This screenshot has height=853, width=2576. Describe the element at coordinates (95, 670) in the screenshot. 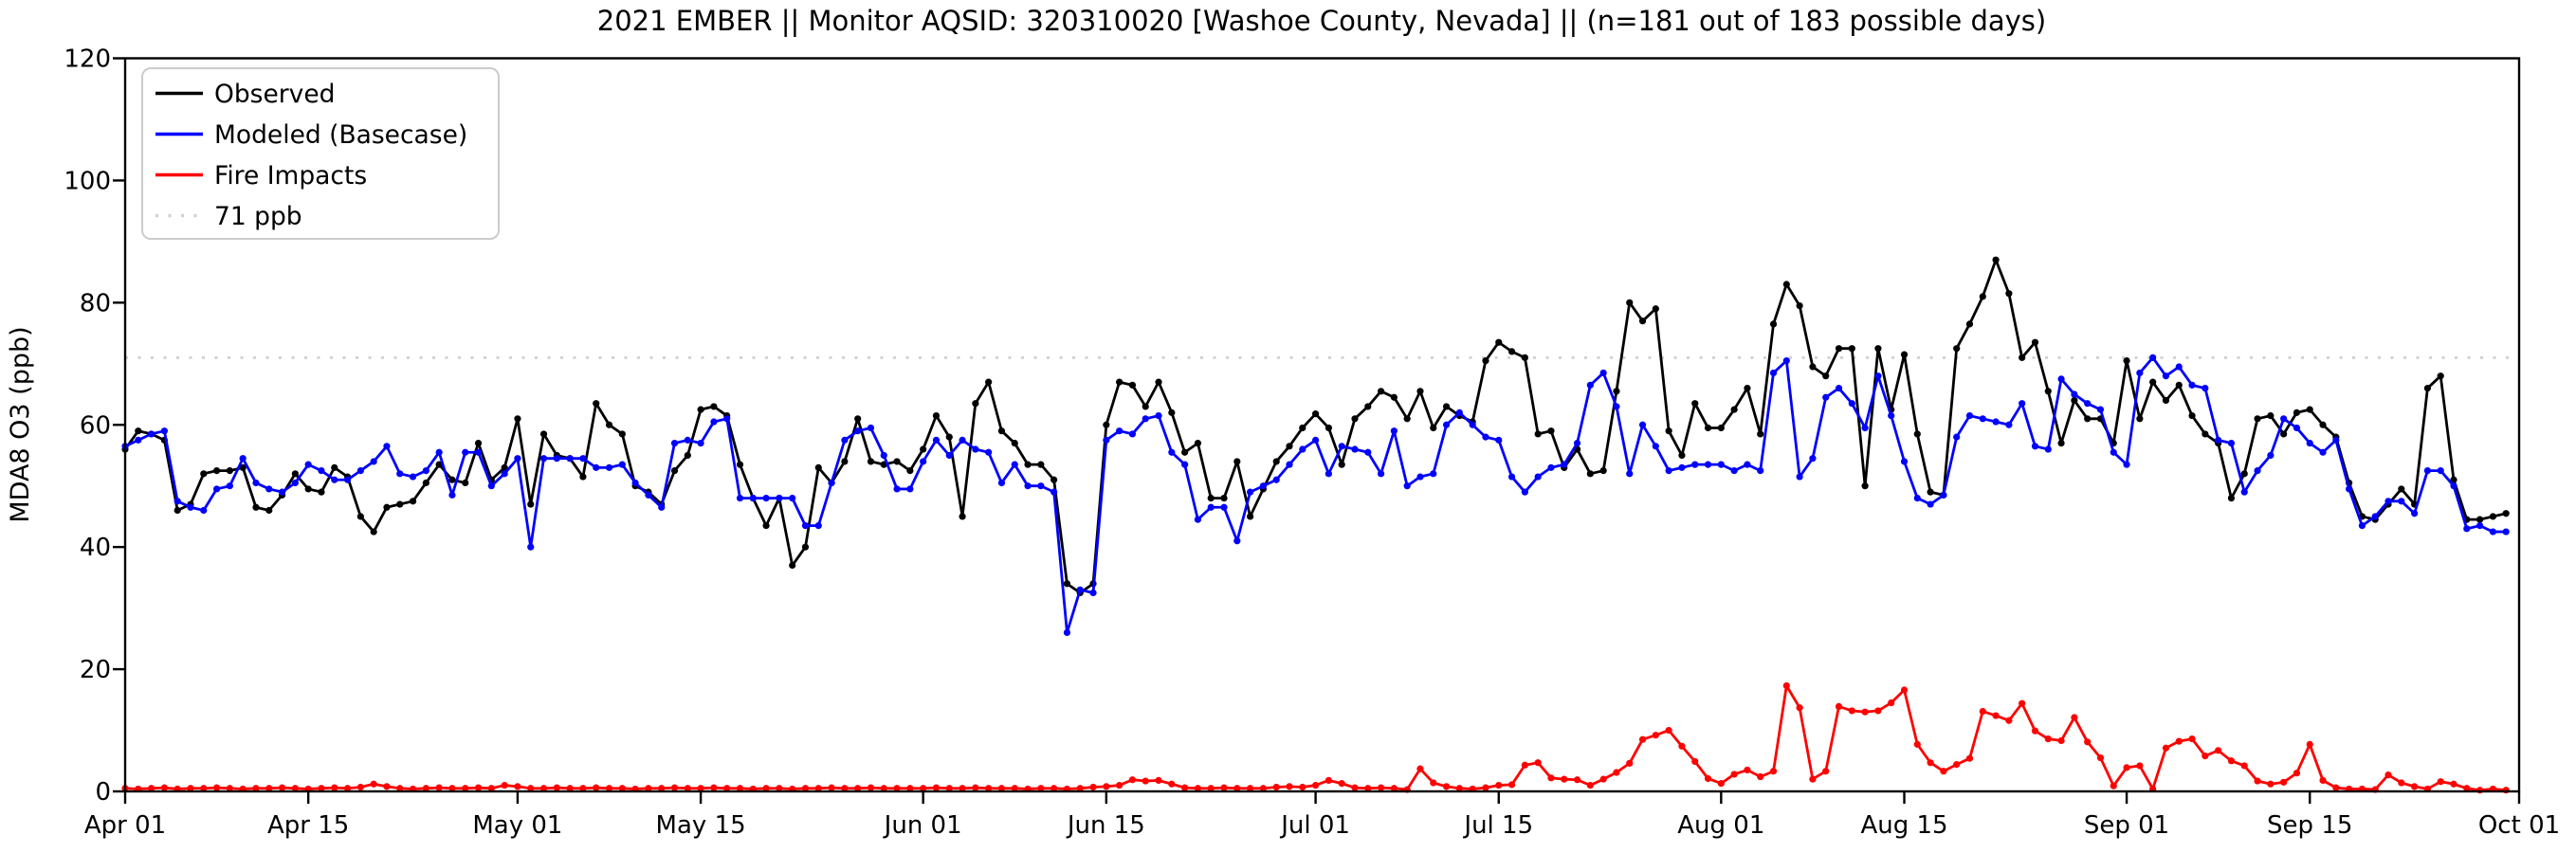

I see `y-tick-label: 20` at that location.